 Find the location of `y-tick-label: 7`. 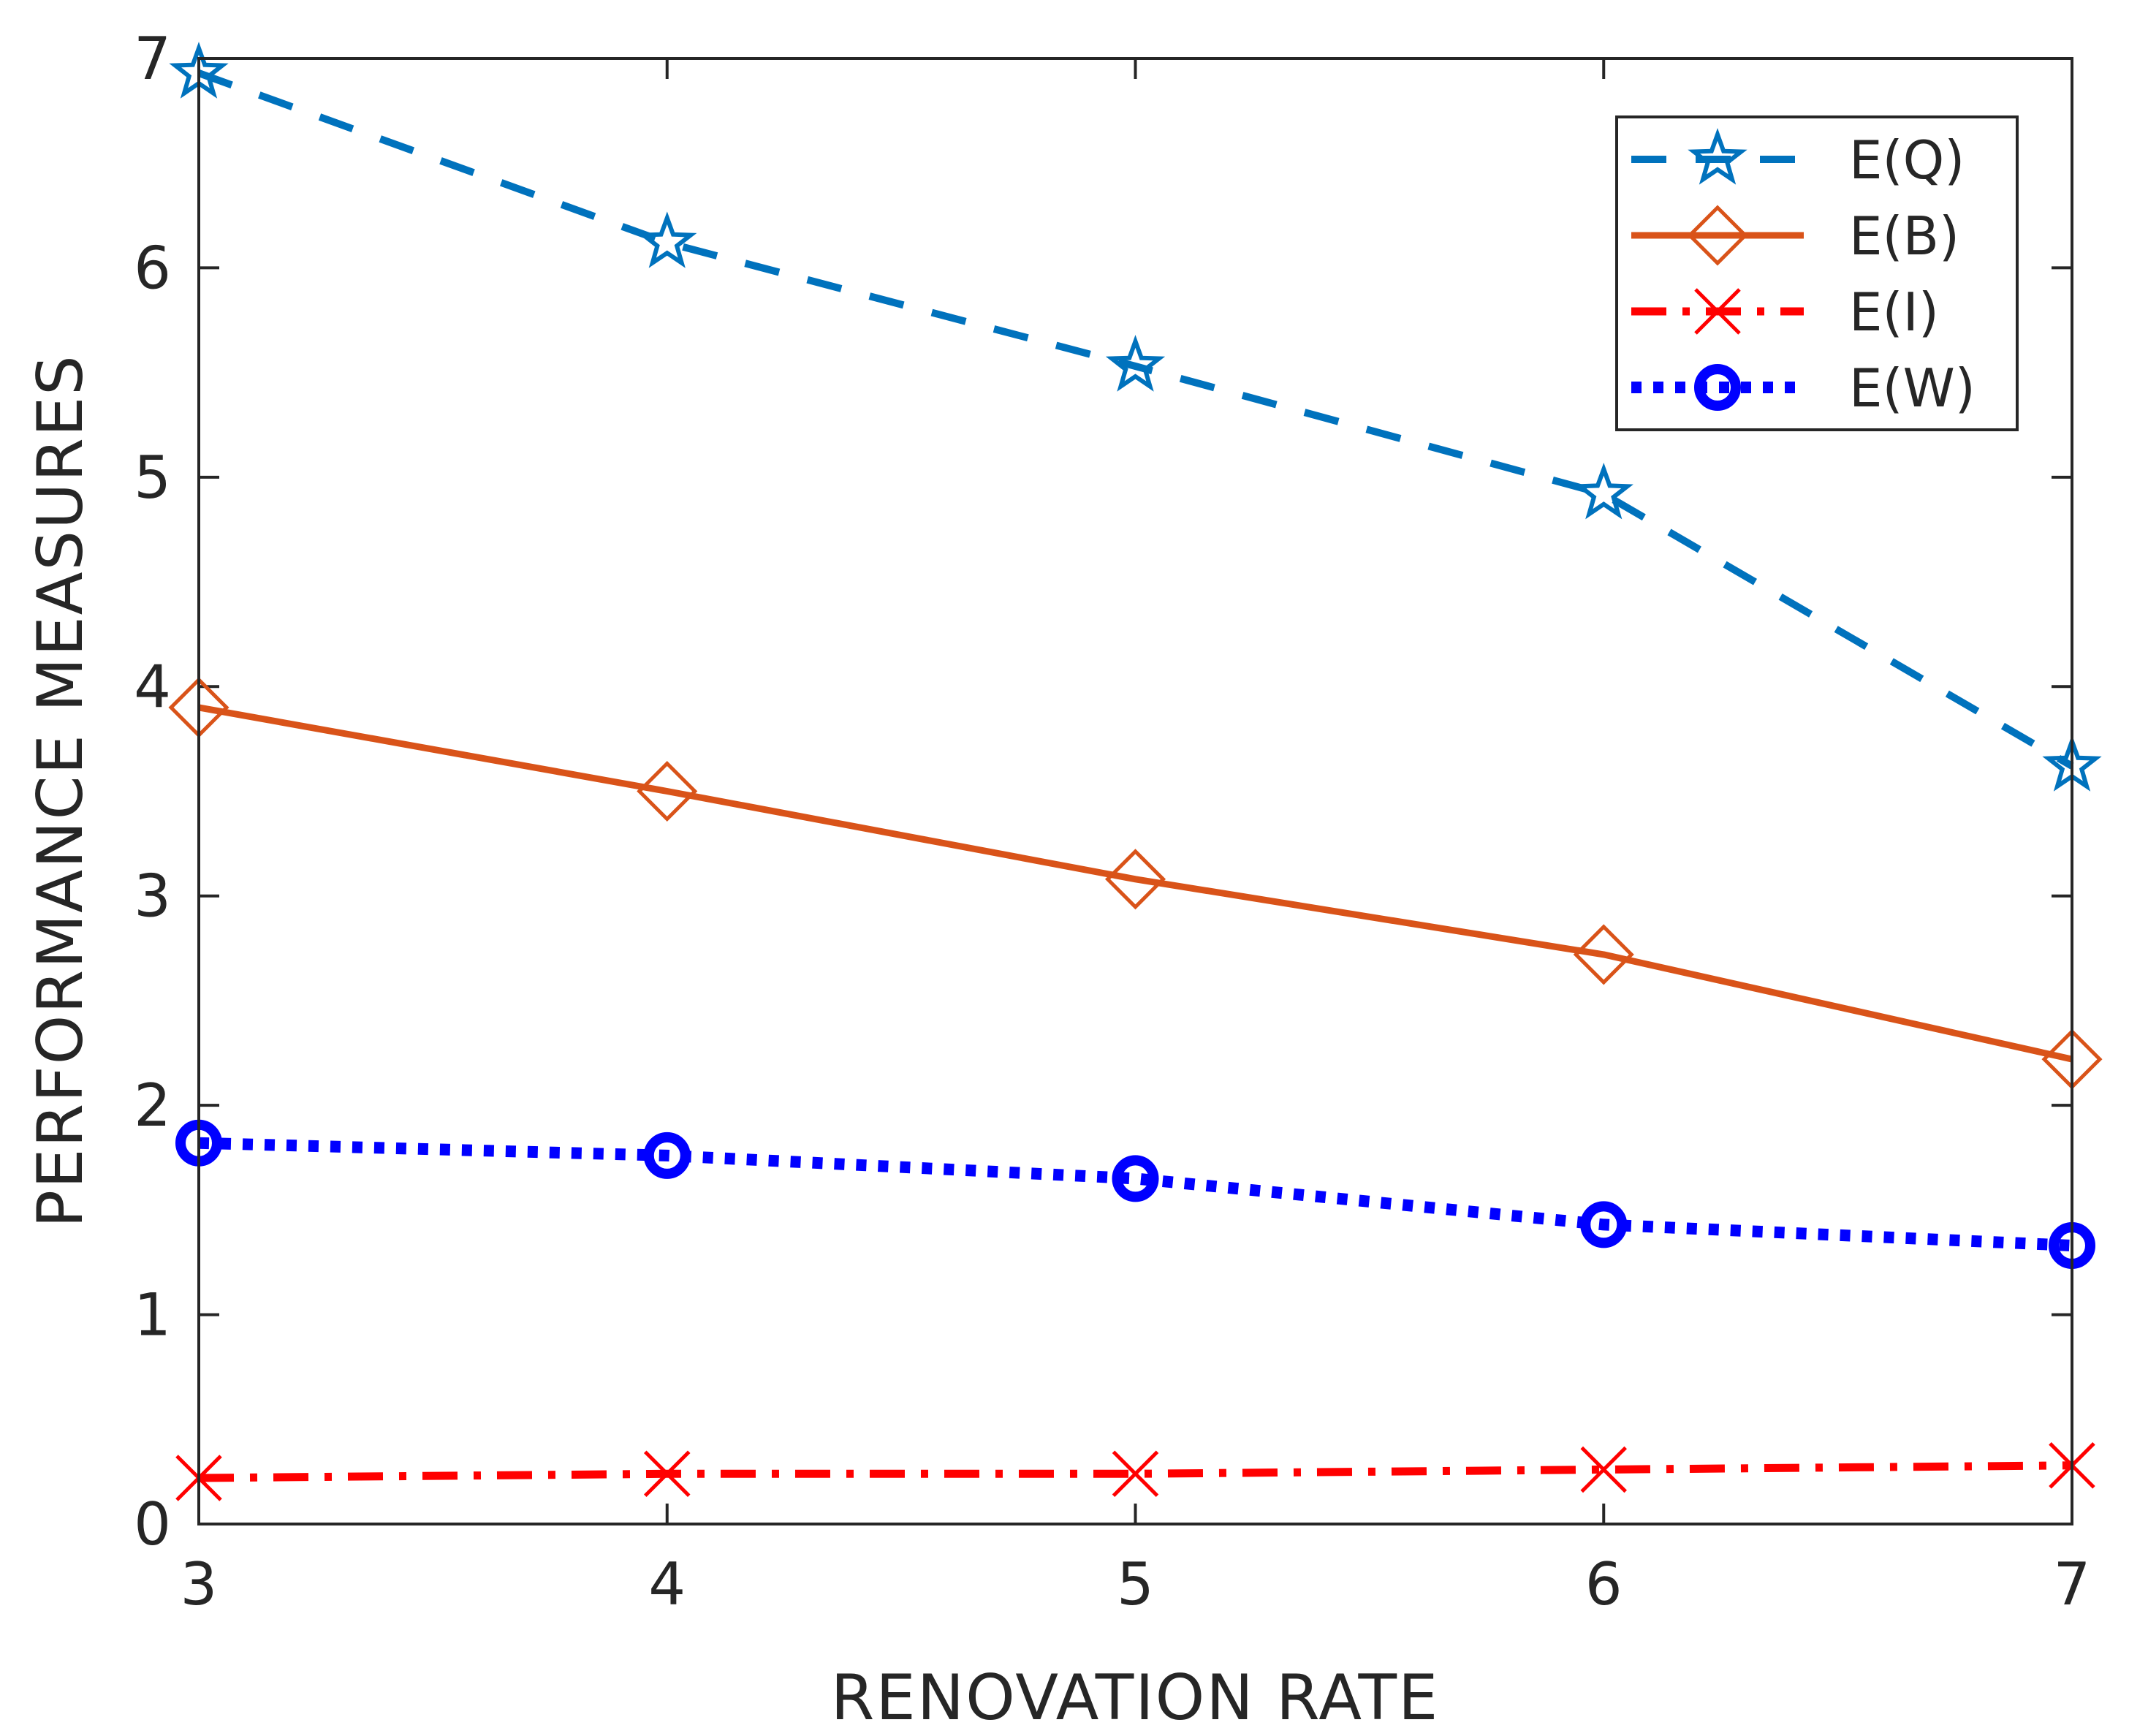

y-tick-label: 7 is located at coordinates (152, 59).